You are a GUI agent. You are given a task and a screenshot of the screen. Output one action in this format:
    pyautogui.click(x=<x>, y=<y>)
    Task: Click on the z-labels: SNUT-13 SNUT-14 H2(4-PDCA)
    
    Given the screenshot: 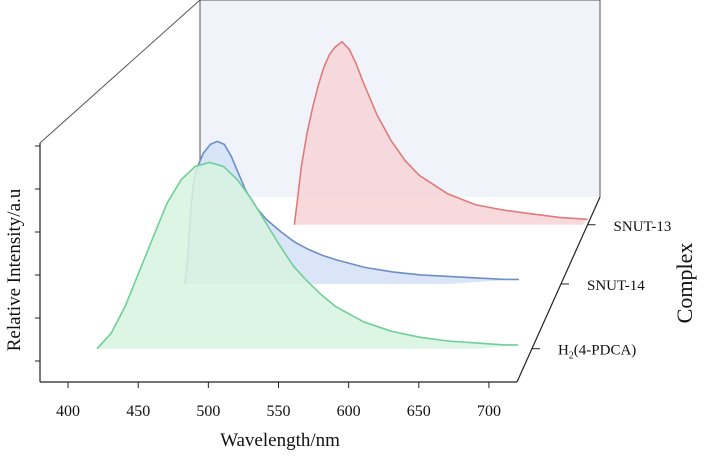 What is the action you would take?
    pyautogui.click(x=614, y=290)
    